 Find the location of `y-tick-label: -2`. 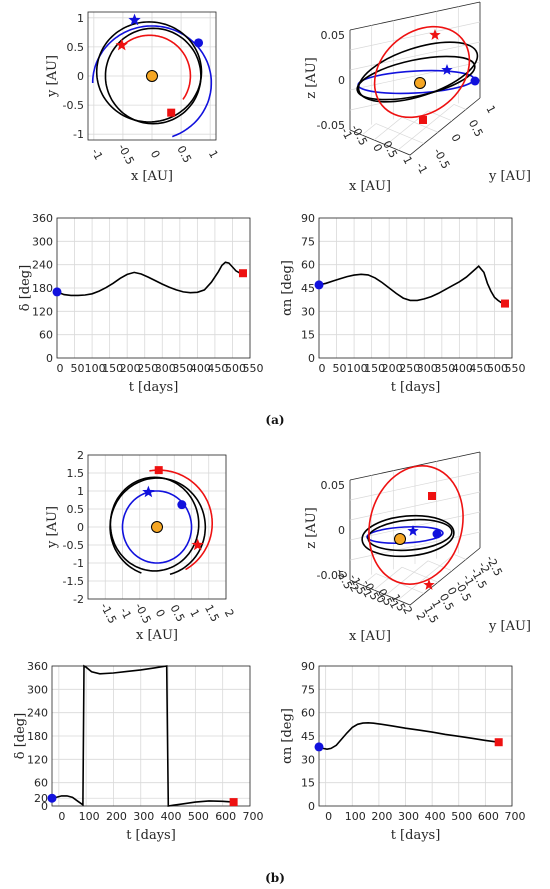

y-tick-label: -2 is located at coordinates (484, 568).